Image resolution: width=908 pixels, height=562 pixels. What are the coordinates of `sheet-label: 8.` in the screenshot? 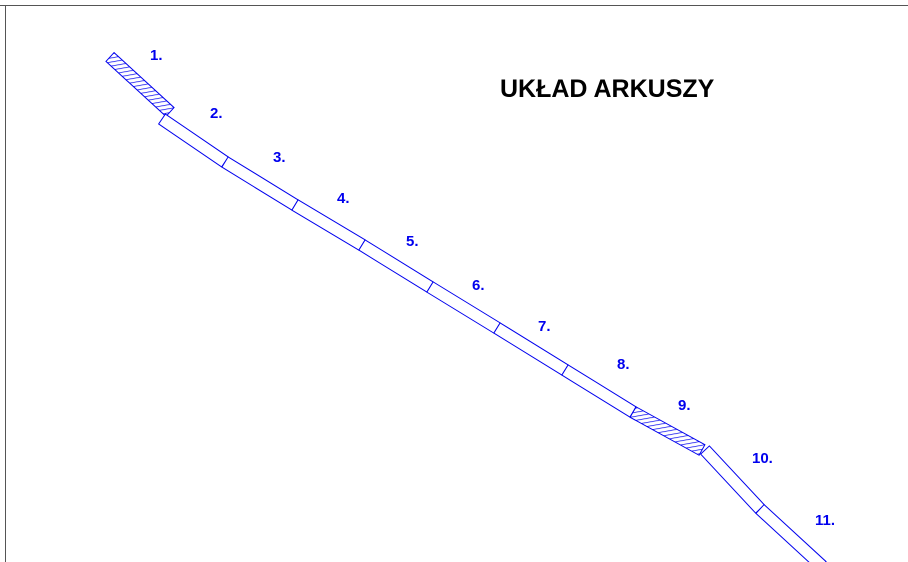 It's located at (623, 364).